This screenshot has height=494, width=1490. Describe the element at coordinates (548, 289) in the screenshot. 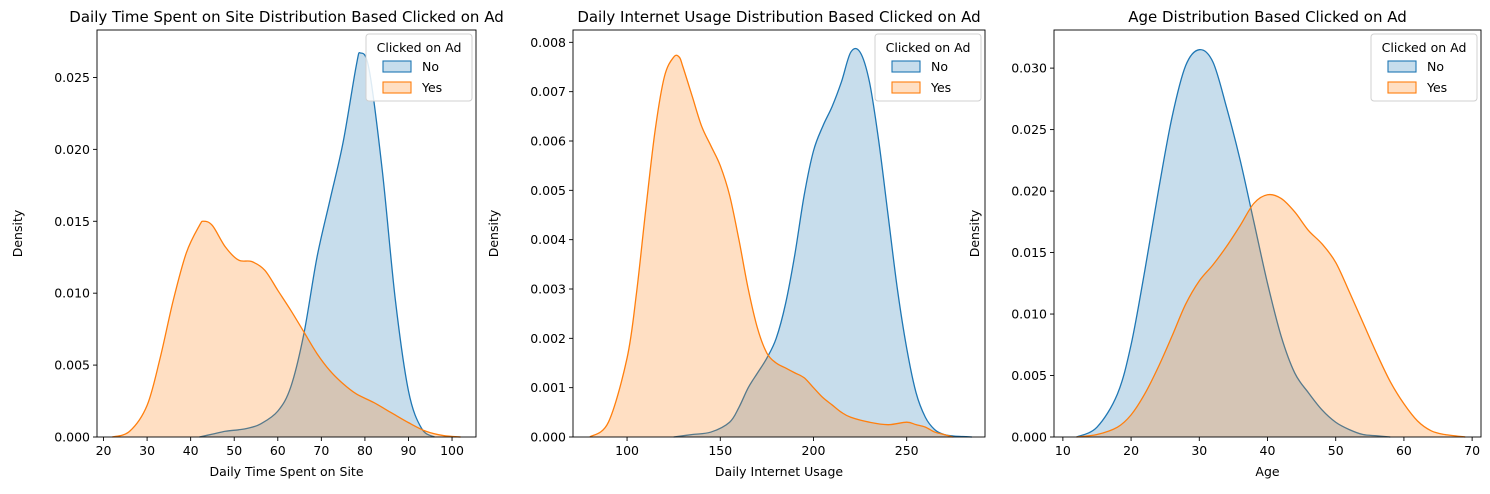

I see `y-tick-label: 0.003` at that location.